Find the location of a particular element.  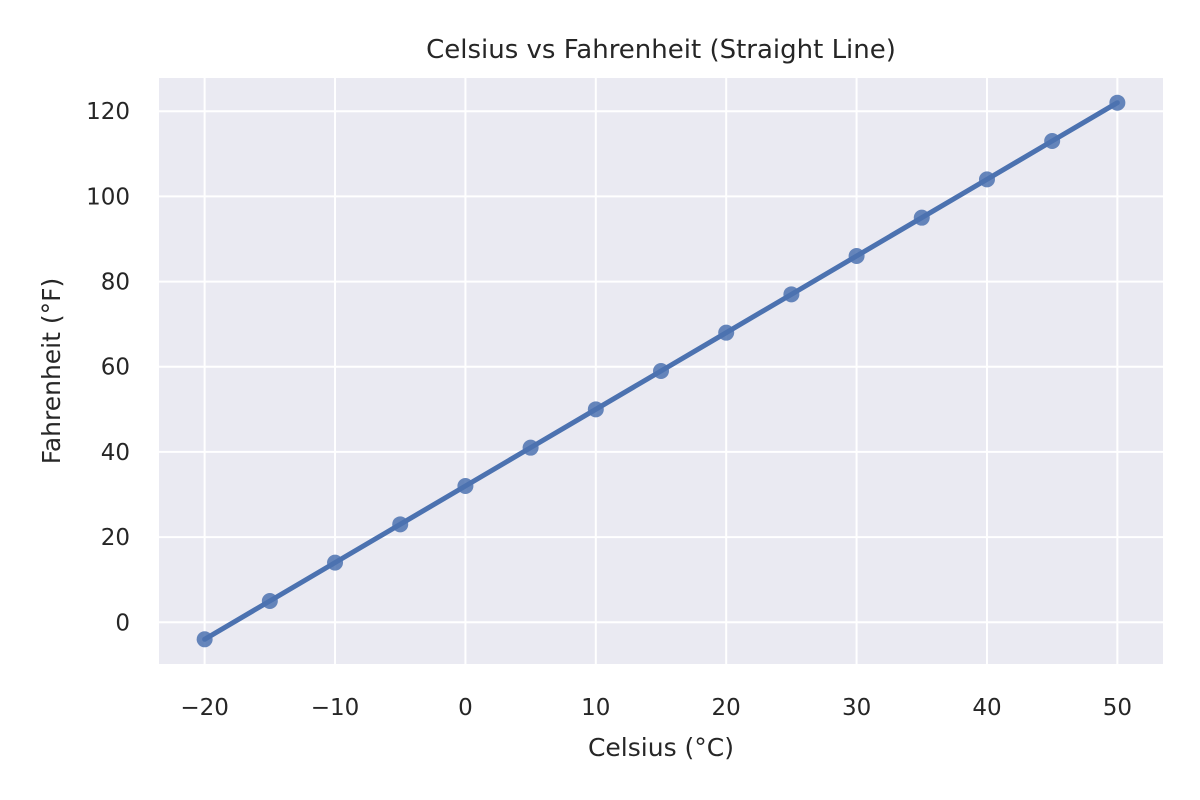

y-tick-label: 0 is located at coordinates (122, 623).